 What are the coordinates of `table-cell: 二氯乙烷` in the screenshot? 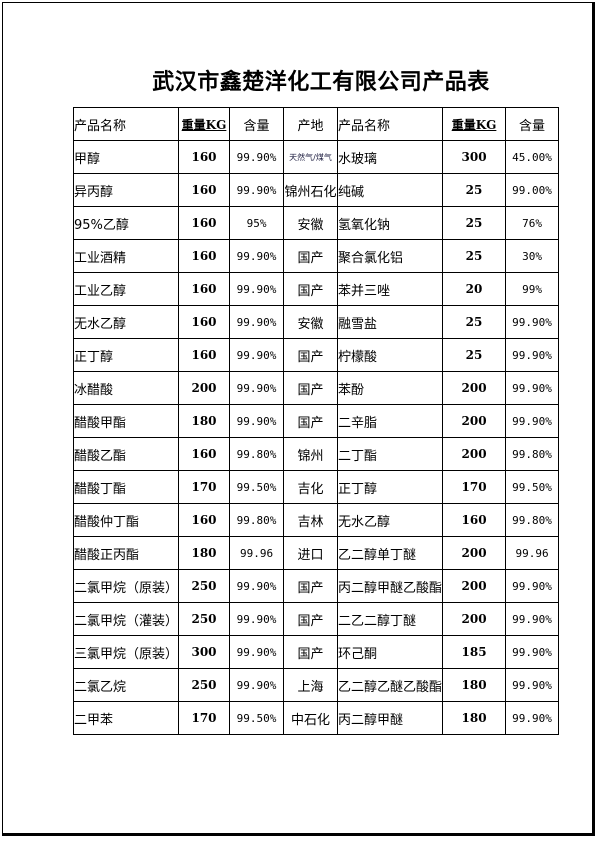 It's located at (126, 685).